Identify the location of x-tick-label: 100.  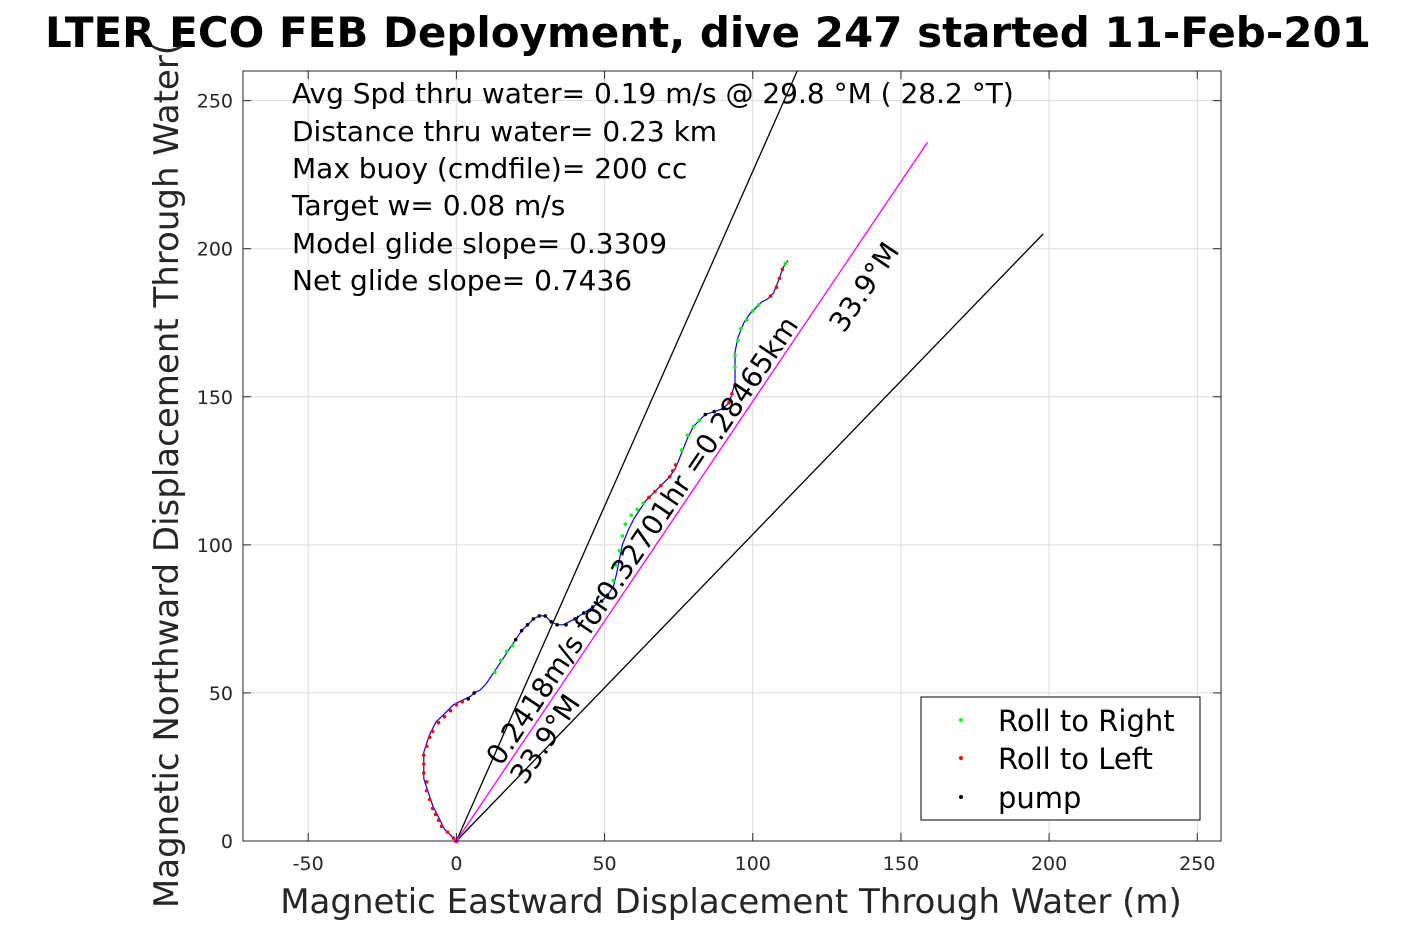
(753, 864).